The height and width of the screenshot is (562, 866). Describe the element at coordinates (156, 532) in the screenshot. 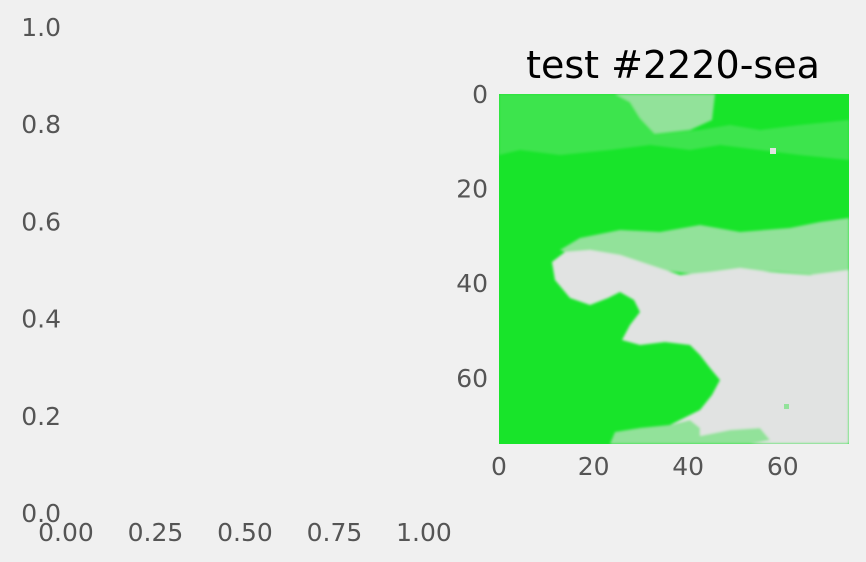

I see `x-tick-label: 0.25` at that location.